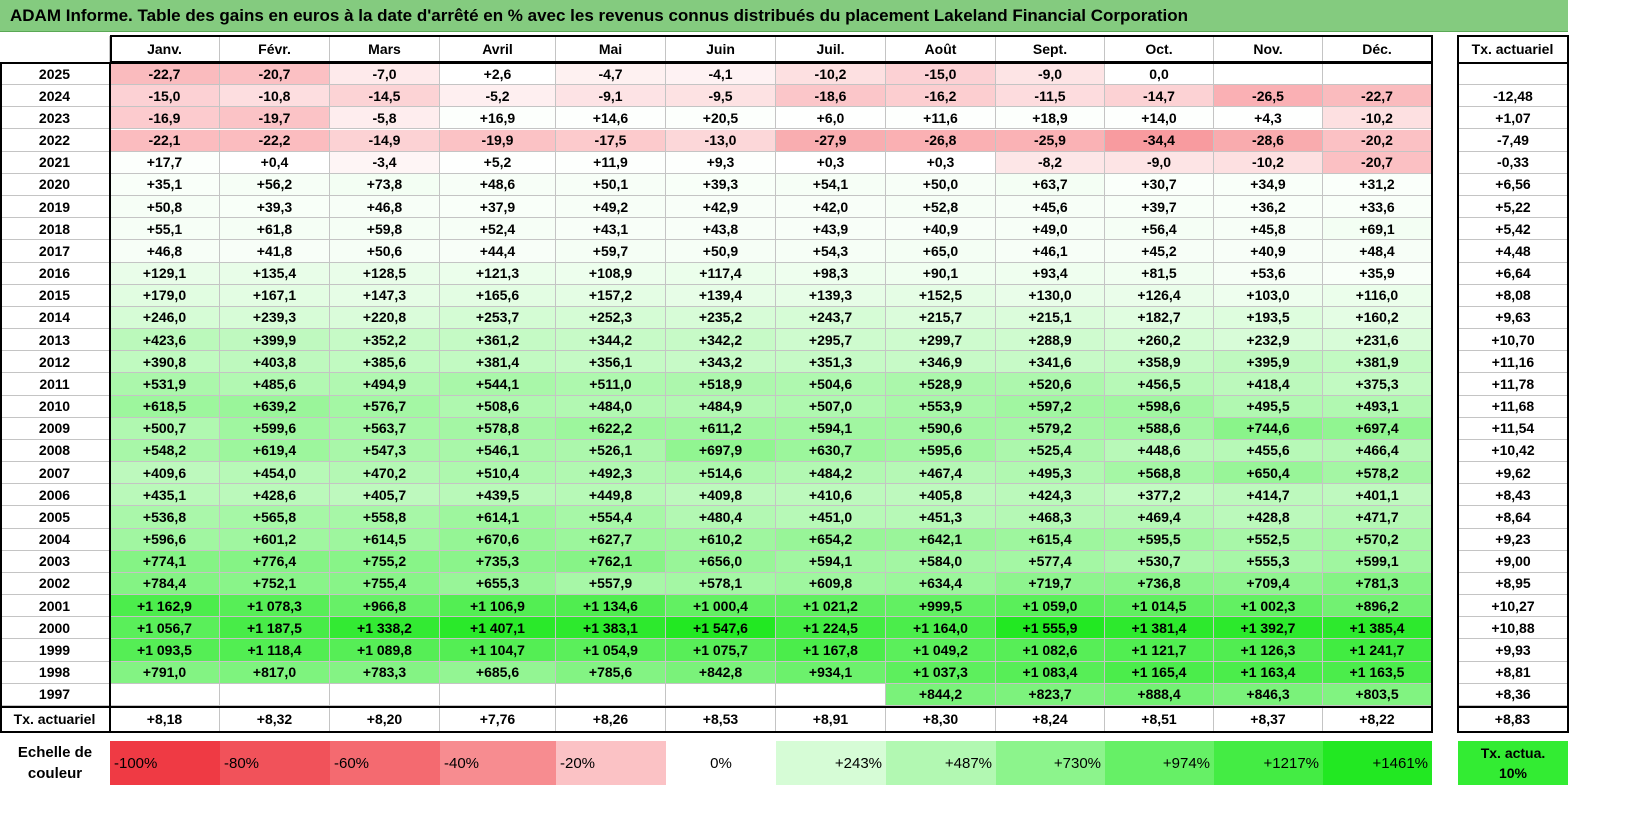  What do you see at coordinates (831, 362) in the screenshot?
I see `gain-cell: +351,3` at bounding box center [831, 362].